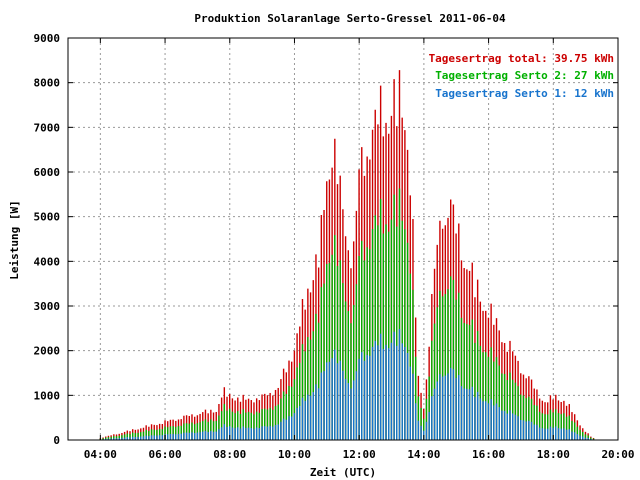  I want to click on x-tick-label: 06:00, so click(164, 454).